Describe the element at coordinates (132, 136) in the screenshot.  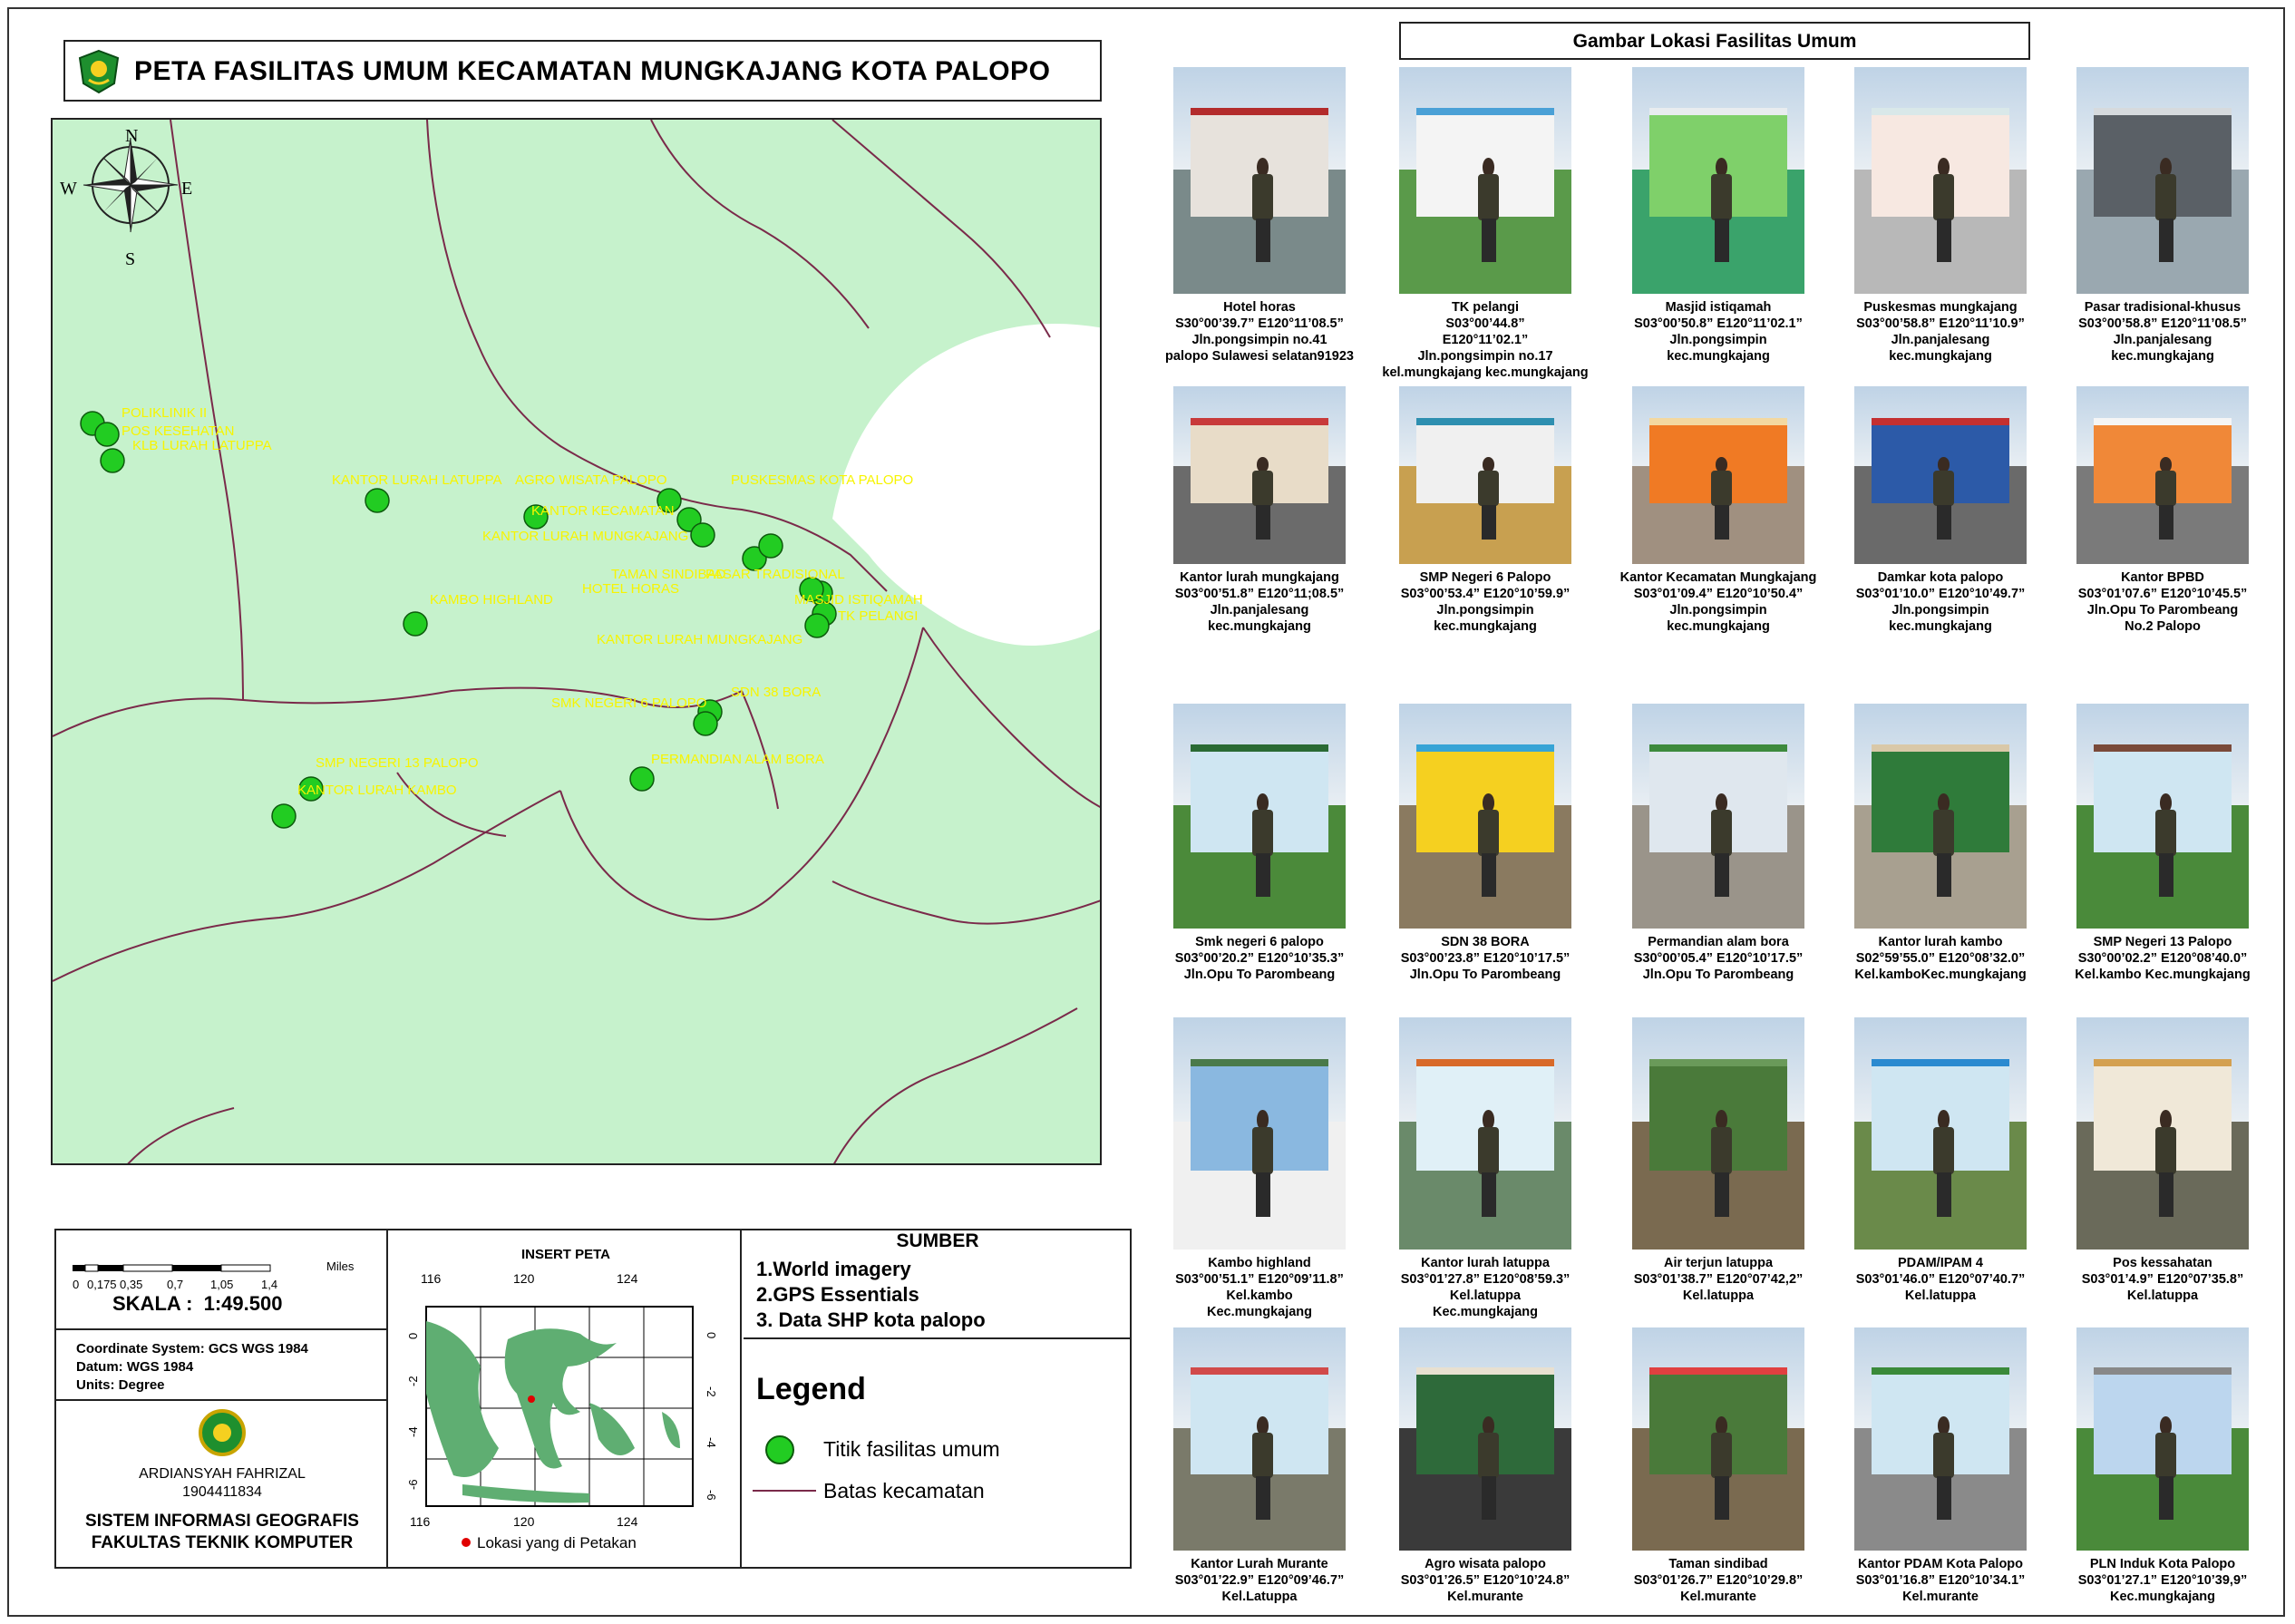
I see `compass-n: N` at that location.